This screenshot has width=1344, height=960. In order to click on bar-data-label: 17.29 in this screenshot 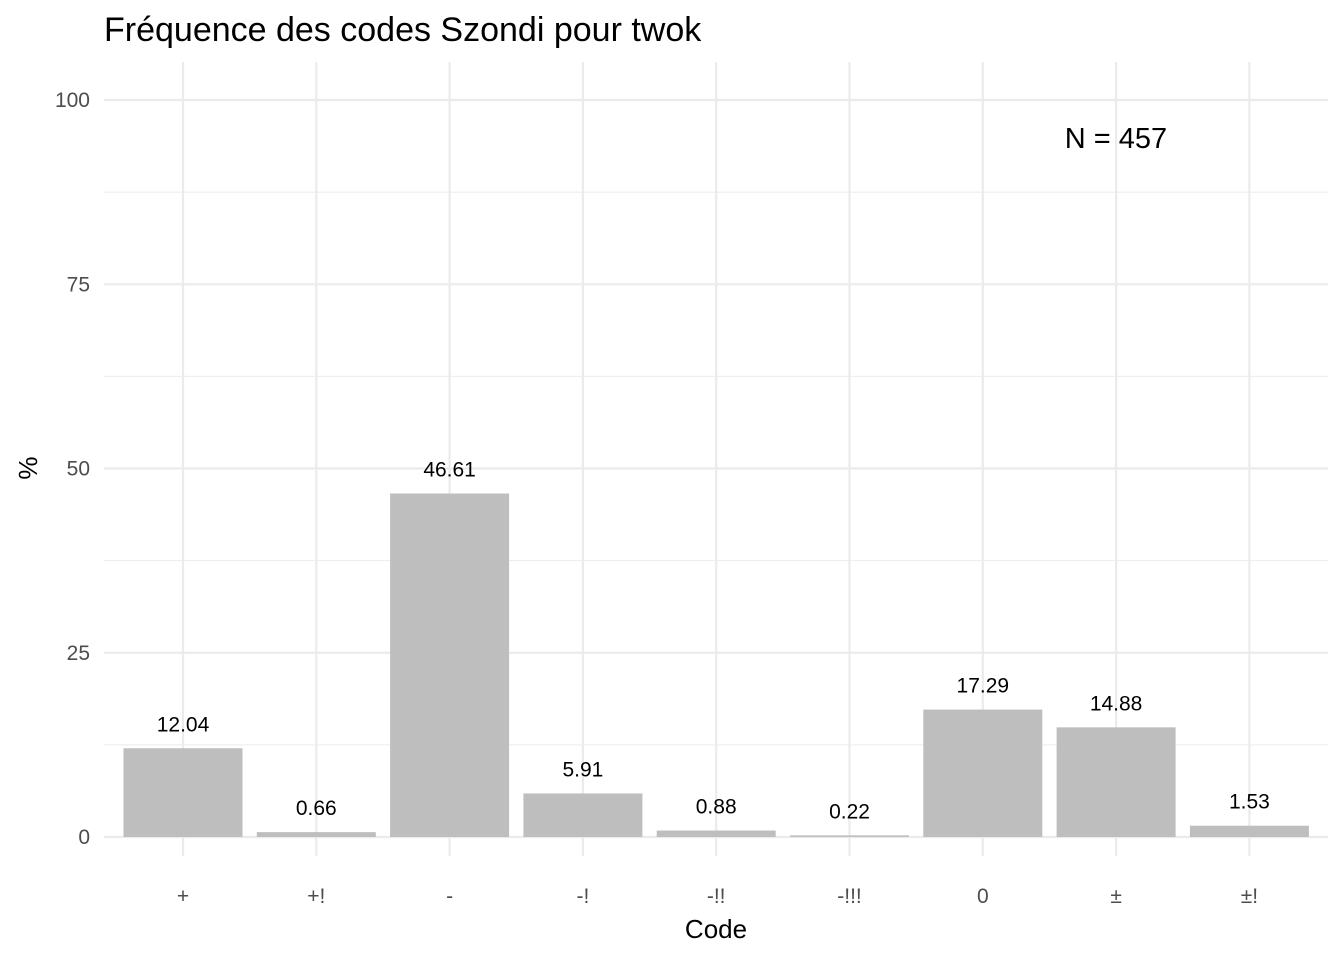, I will do `click(983, 686)`.